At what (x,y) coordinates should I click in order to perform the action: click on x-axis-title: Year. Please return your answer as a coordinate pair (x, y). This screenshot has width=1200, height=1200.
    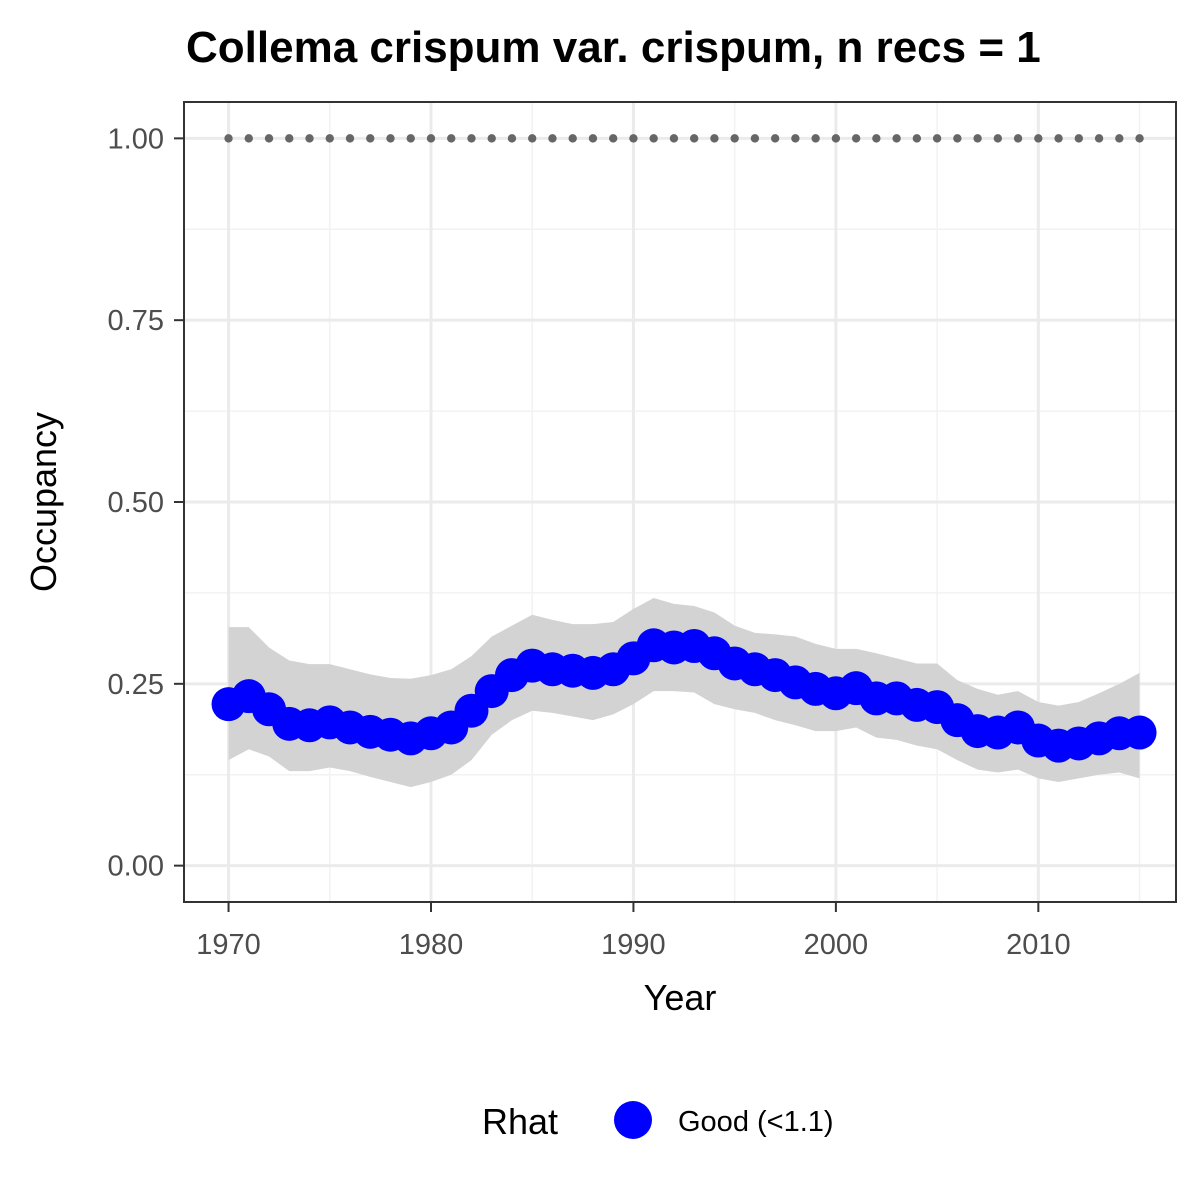
    Looking at the image, I should click on (680, 997).